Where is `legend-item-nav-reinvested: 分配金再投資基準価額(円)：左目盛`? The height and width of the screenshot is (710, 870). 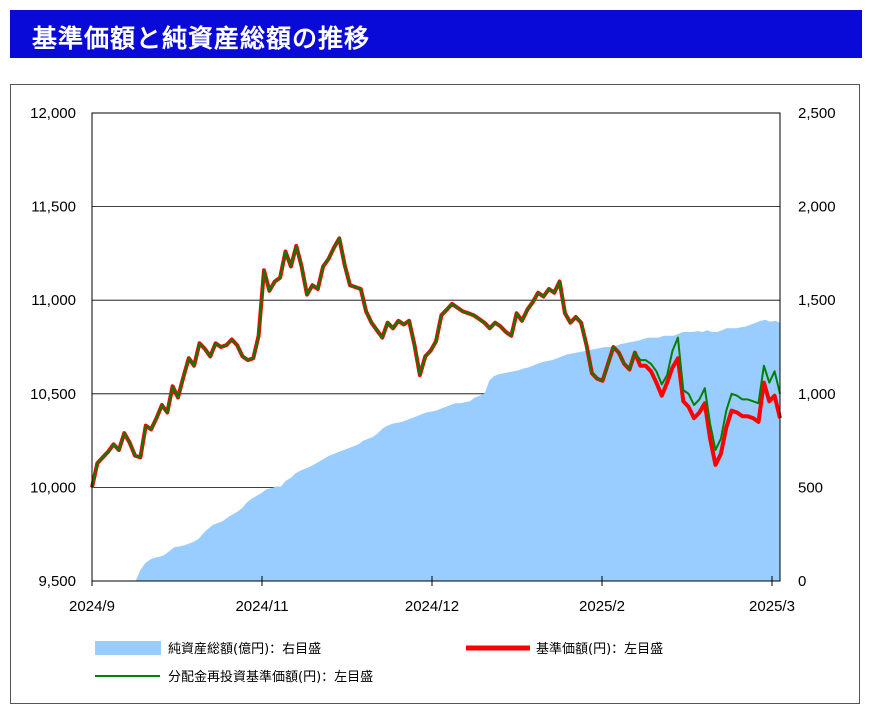
legend-item-nav-reinvested: 分配金再投資基準価額(円)：左目盛 is located at coordinates (234, 677).